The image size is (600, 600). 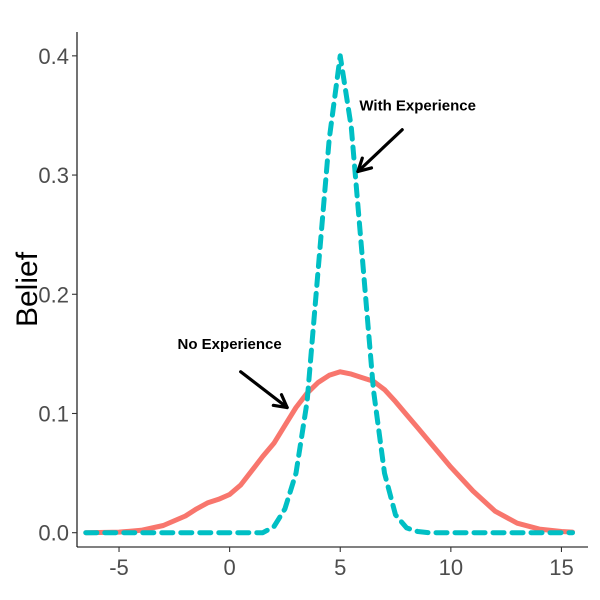 What do you see at coordinates (53, 175) in the screenshot?
I see `y-tick-label: 0.3` at bounding box center [53, 175].